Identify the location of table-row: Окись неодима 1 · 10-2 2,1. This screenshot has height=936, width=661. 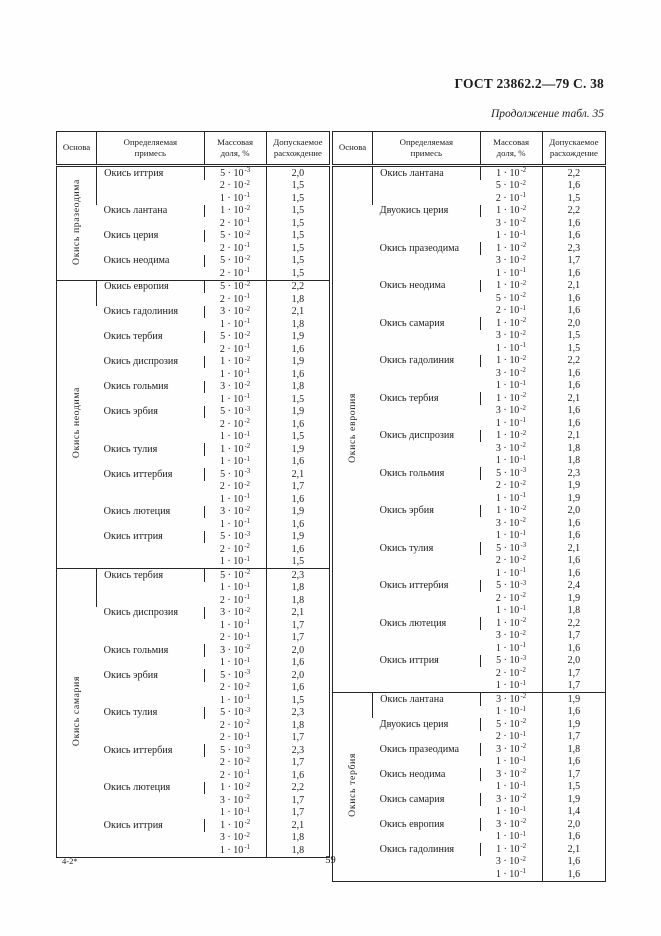
(469, 285).